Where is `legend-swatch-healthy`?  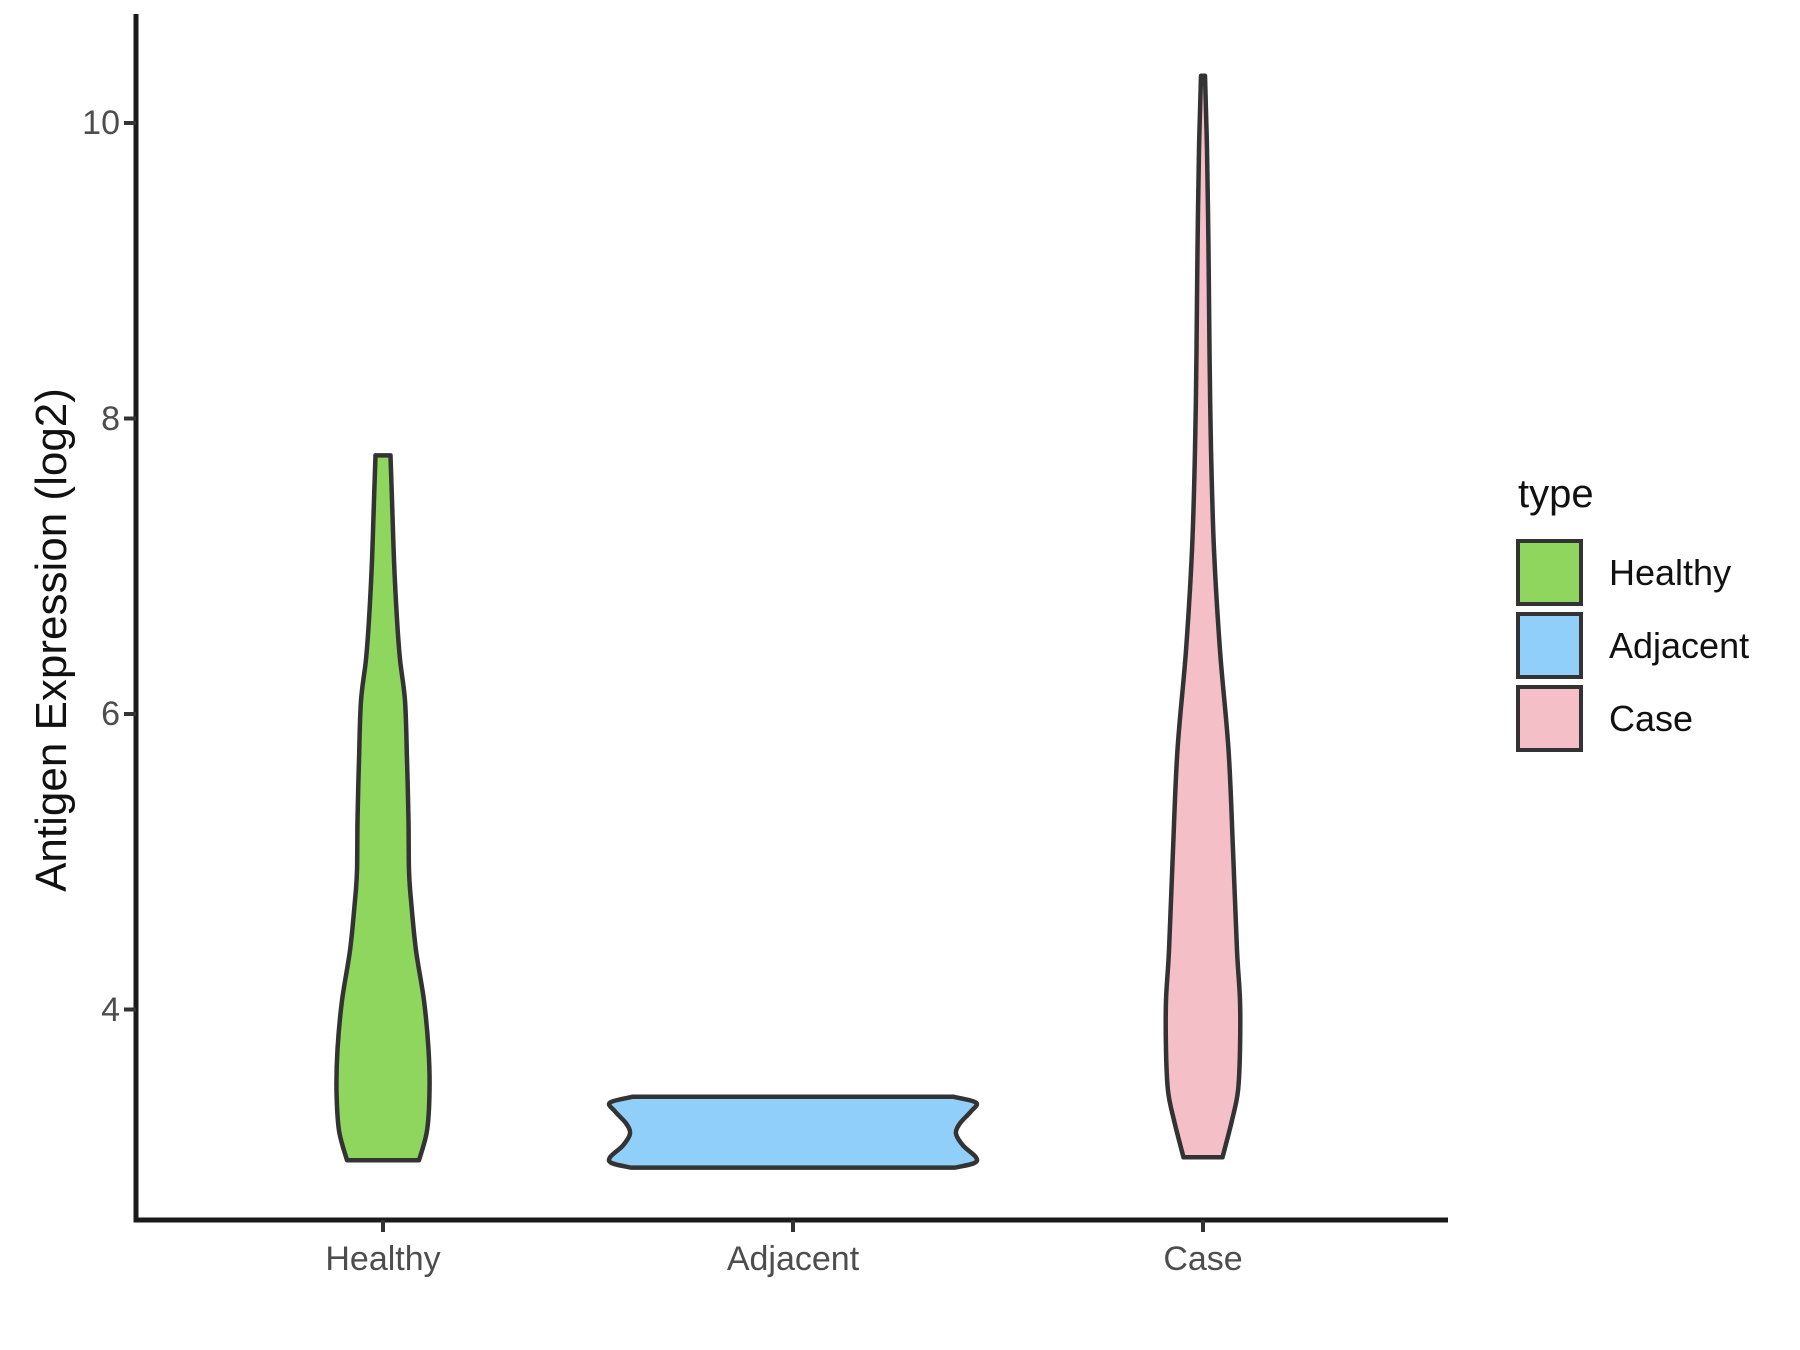
legend-swatch-healthy is located at coordinates (1549, 572).